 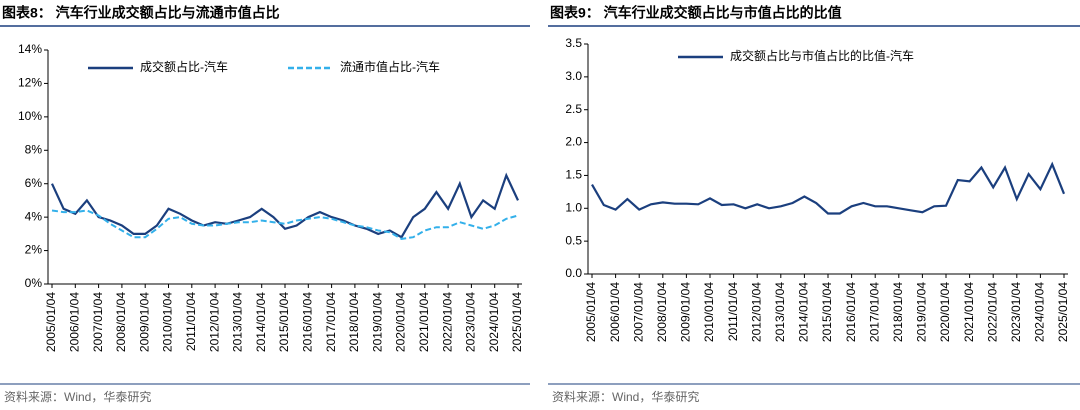 I want to click on y-tick-label: 2%, so click(x=34, y=250).